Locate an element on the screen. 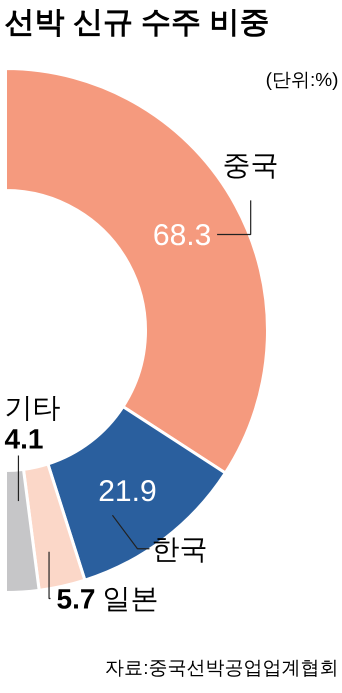 The width and height of the screenshot is (342, 693). chart-subtitle: (단위:%) is located at coordinates (302, 80).